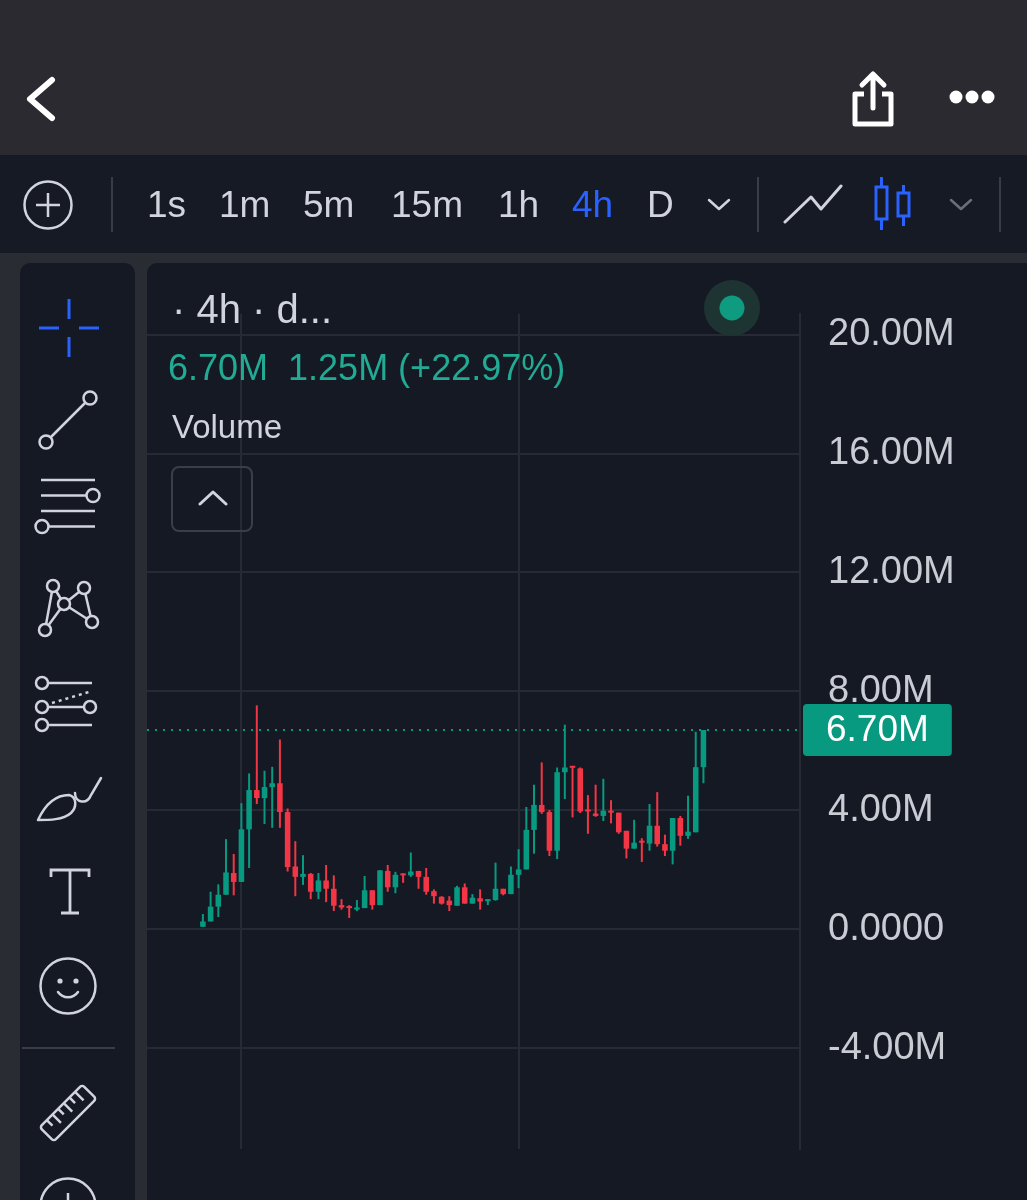  I want to click on y-tick-label: 20.00M, so click(891, 332).